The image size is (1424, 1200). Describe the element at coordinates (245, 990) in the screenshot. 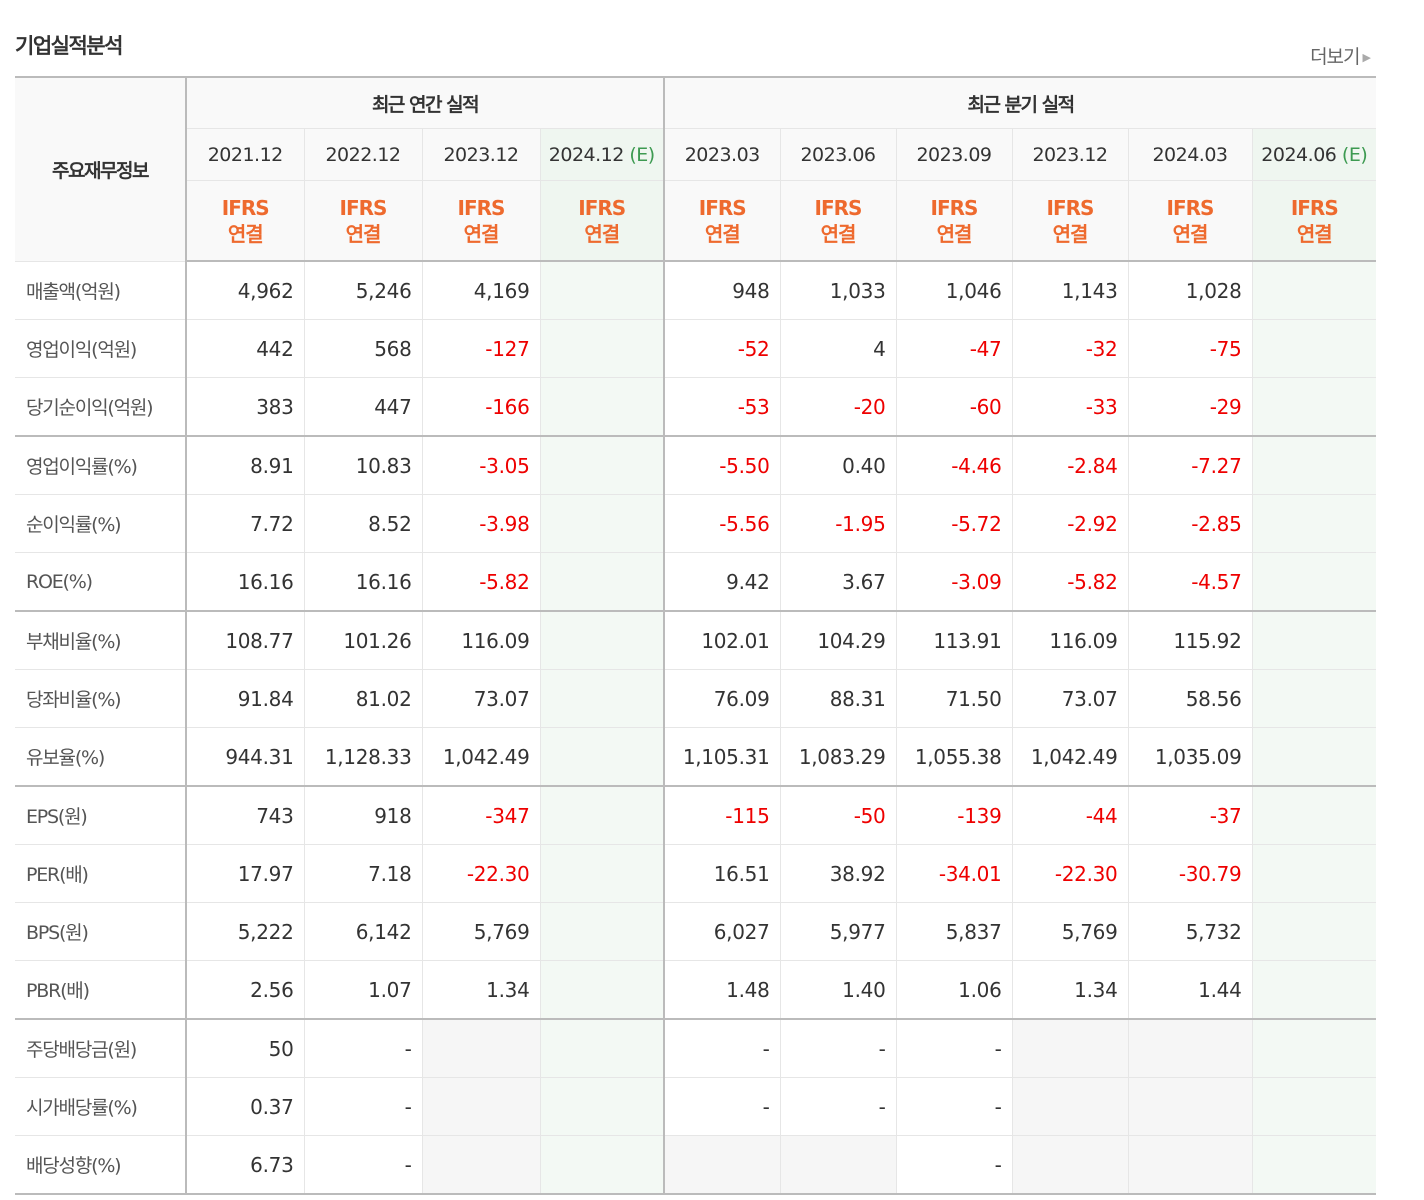

I see `value-cell: 2.56` at that location.